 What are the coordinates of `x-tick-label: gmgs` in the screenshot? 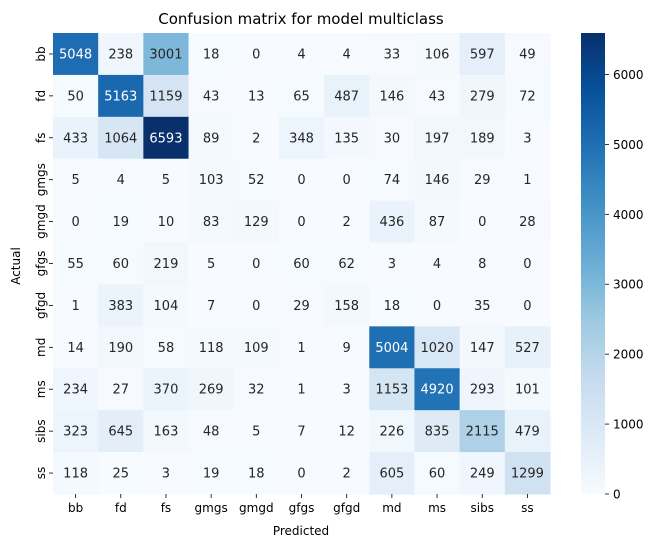 It's located at (211, 508).